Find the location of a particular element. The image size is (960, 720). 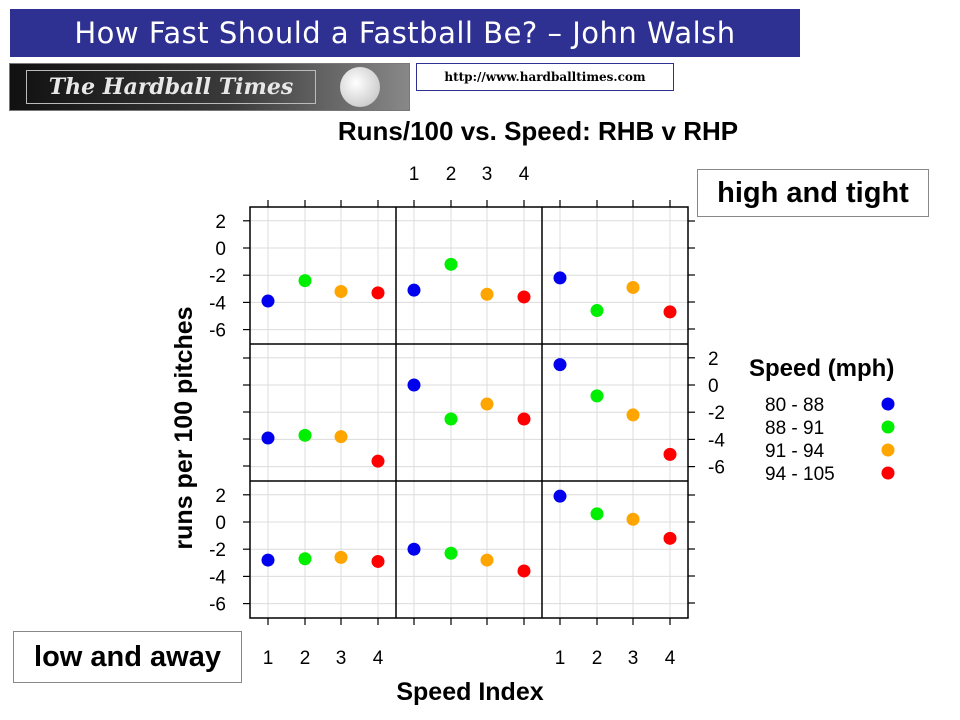

legend-title: Speed (mph) is located at coordinates (821, 368).